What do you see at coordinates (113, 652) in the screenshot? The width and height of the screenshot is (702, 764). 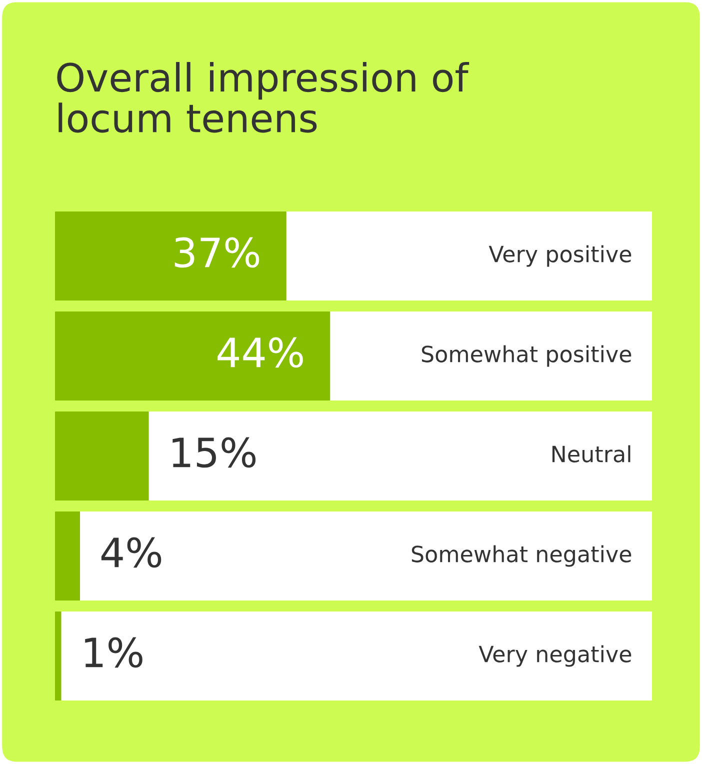 I see `data-label: 1%` at bounding box center [113, 652].